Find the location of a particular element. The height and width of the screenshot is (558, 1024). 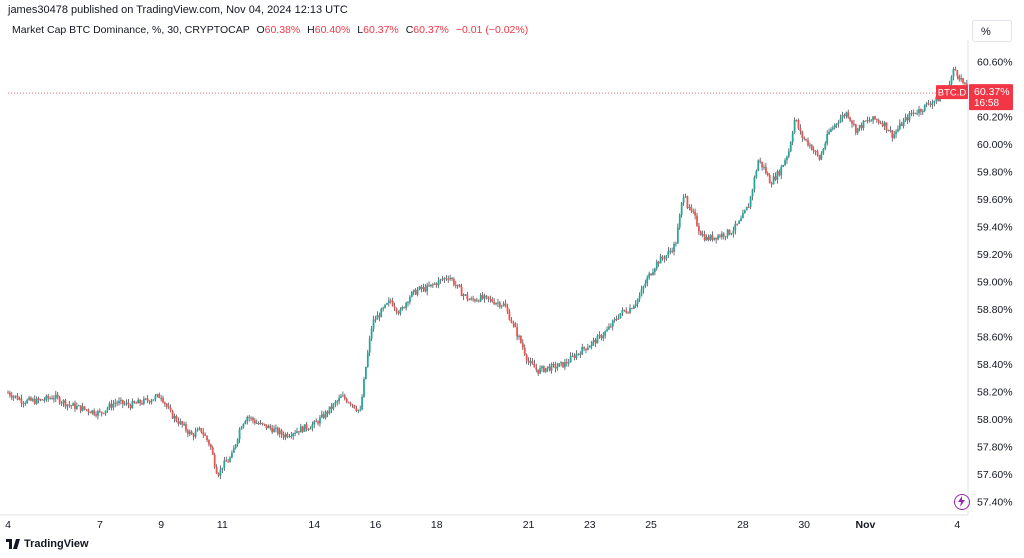

tradingview-brand: TradingView is located at coordinates (47, 544).